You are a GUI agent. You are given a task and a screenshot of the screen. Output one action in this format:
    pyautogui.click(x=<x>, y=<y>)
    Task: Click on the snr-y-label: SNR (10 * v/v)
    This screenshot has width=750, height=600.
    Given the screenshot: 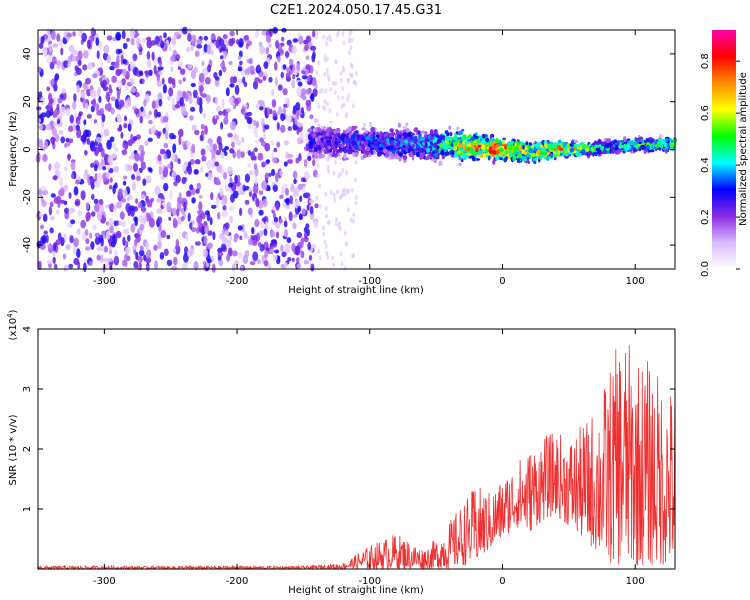 What is the action you would take?
    pyautogui.click(x=13, y=449)
    